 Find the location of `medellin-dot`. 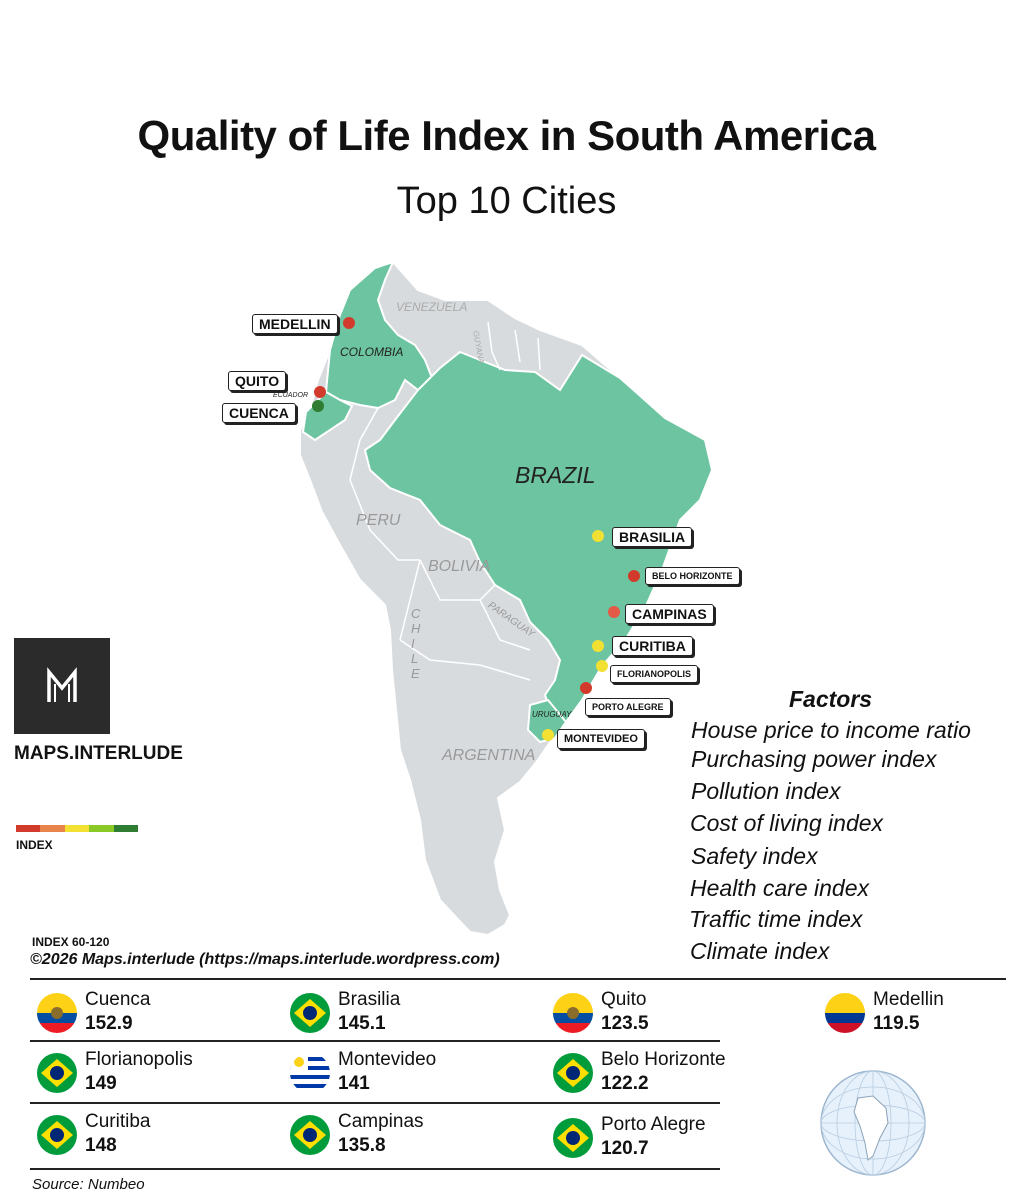

medellin-dot is located at coordinates (349, 323).